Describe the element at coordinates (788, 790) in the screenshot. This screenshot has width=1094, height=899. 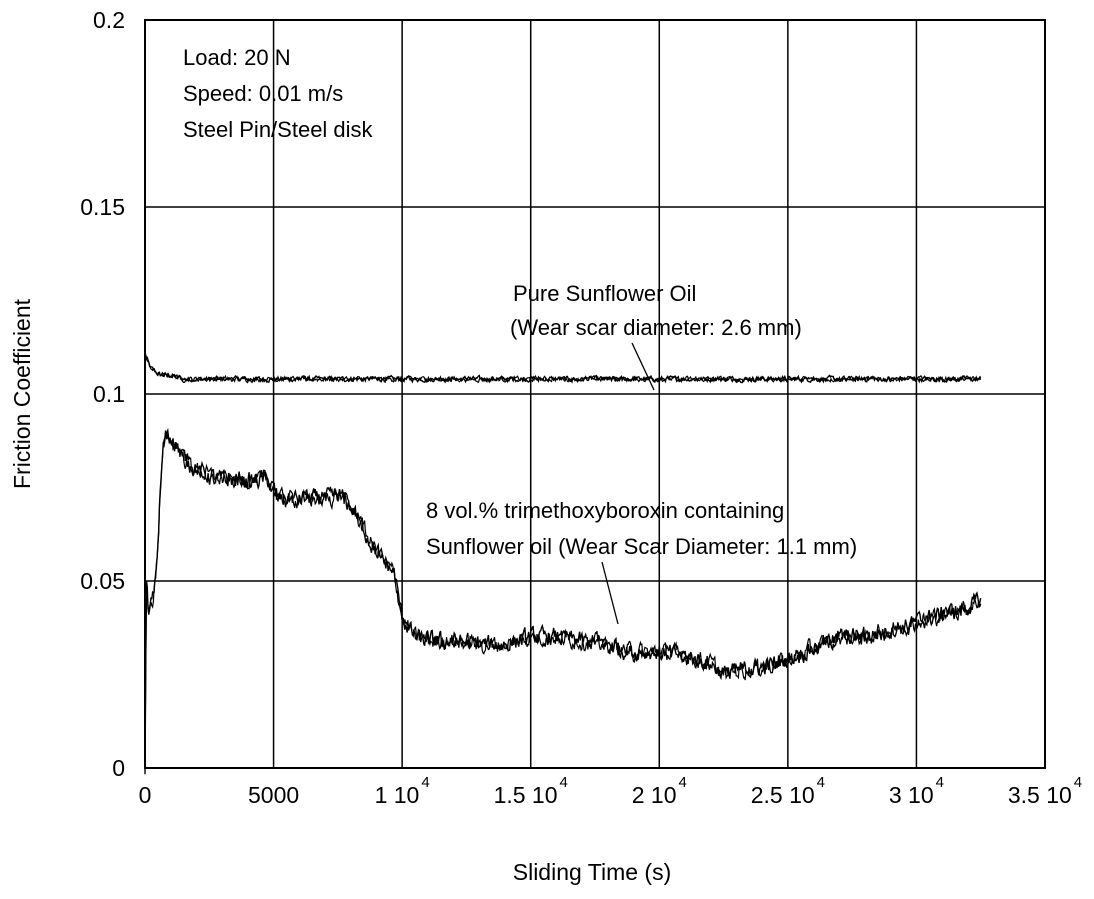
I see `x-tick-label: 2.5 10 4` at that location.